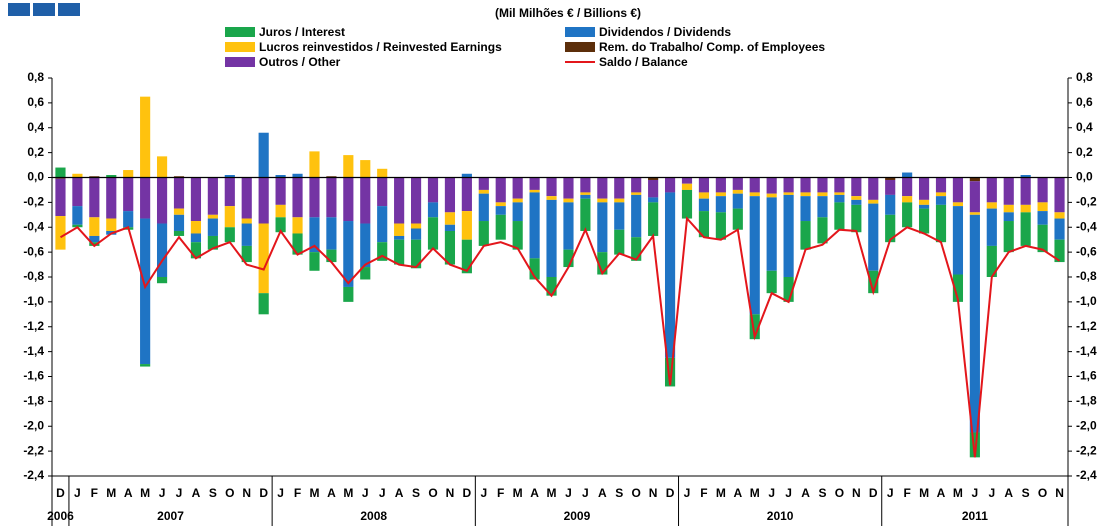 Image resolution: width=1107 pixels, height=526 pixels. I want to click on x-group-label: 2006, so click(60, 516).